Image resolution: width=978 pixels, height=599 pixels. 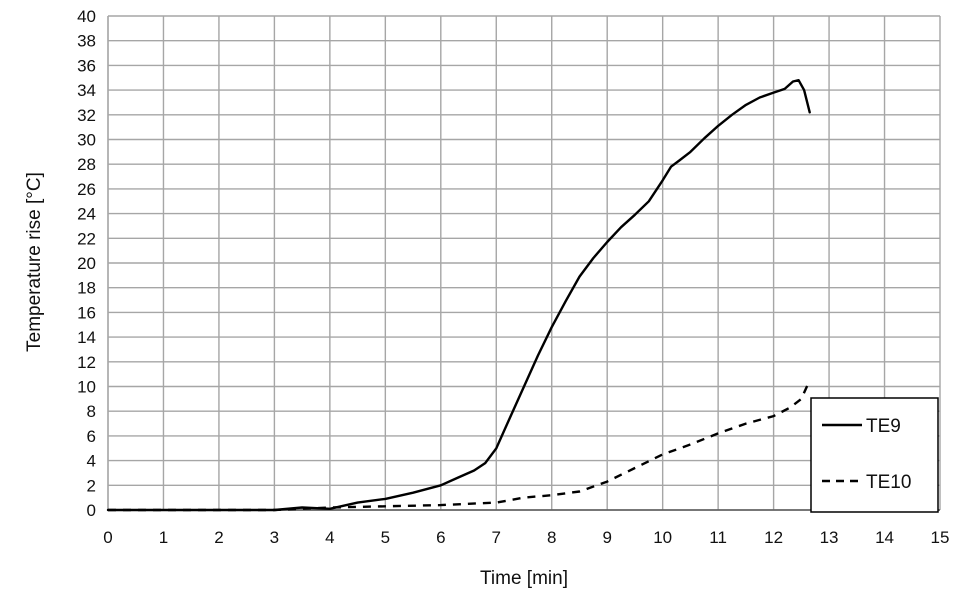 I want to click on y-tick-label: 36, so click(x=86, y=65).